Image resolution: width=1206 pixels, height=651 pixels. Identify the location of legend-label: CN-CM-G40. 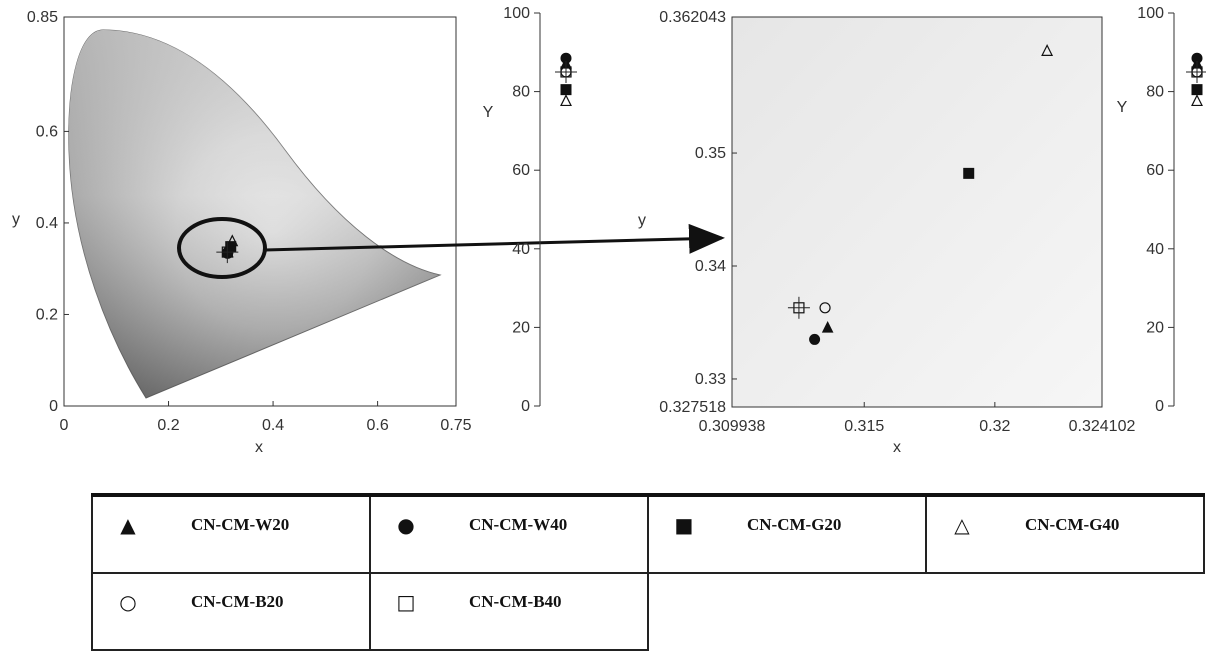
(1072, 524).